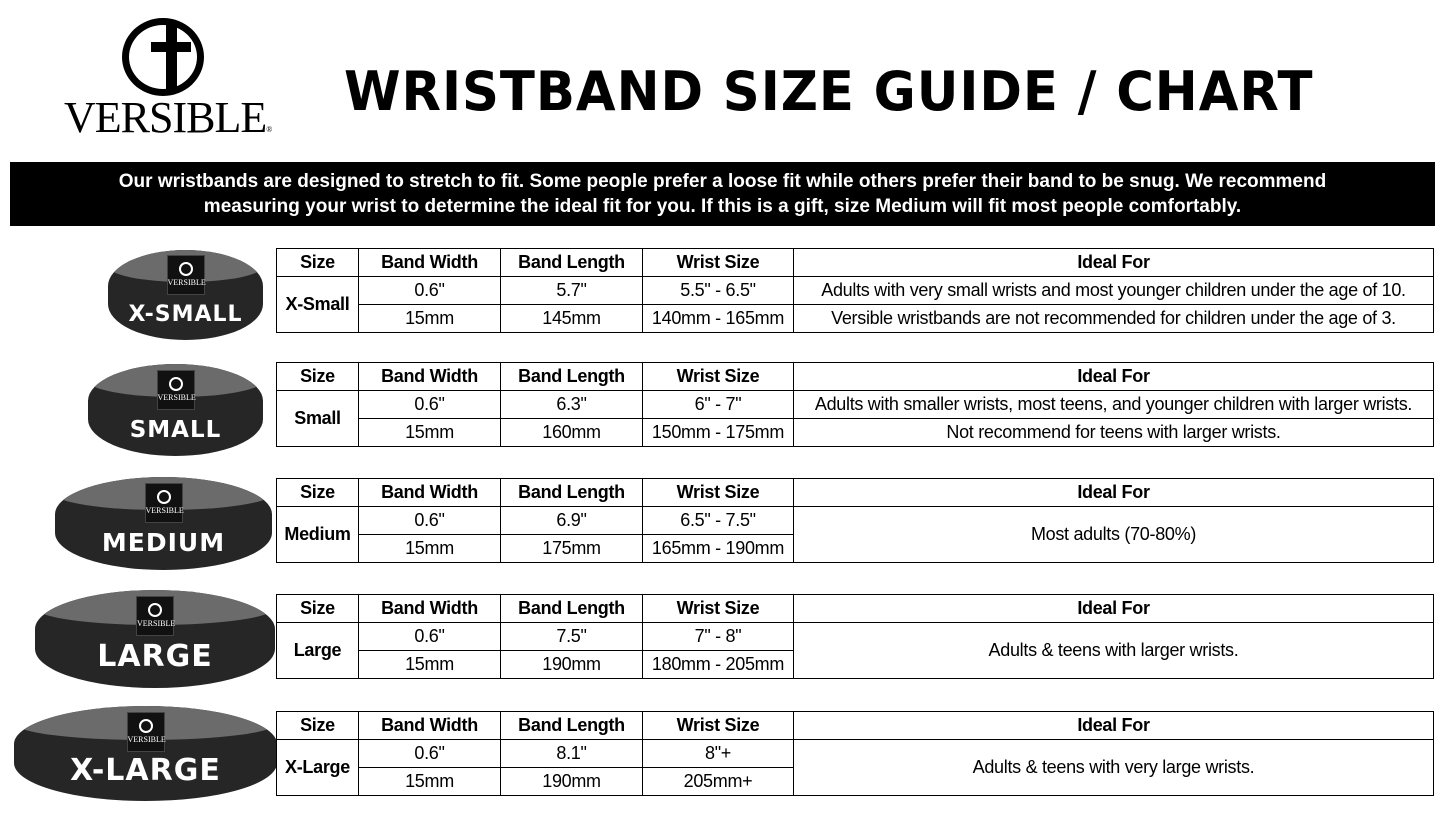 This screenshot has width=1445, height=813. I want to click on wristband-image: VERSIBLE LARGE, so click(155, 639).